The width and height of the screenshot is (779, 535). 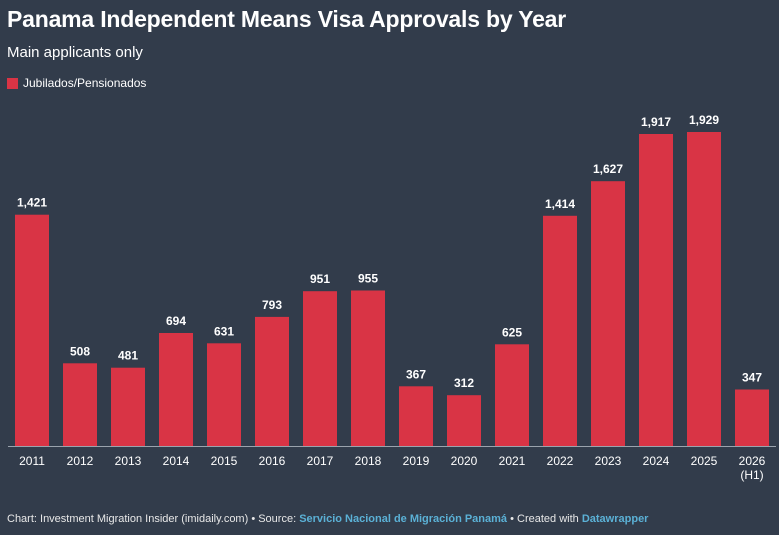 I want to click on x-tick-label-5: 2016, so click(x=272, y=461).